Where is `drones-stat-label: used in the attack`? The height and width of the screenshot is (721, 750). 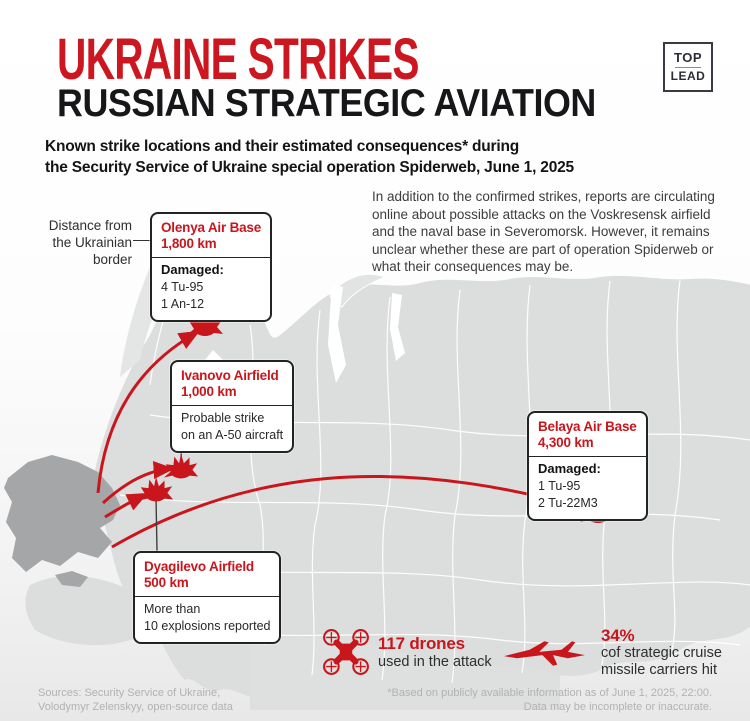 drones-stat-label: used in the attack is located at coordinates (435, 662).